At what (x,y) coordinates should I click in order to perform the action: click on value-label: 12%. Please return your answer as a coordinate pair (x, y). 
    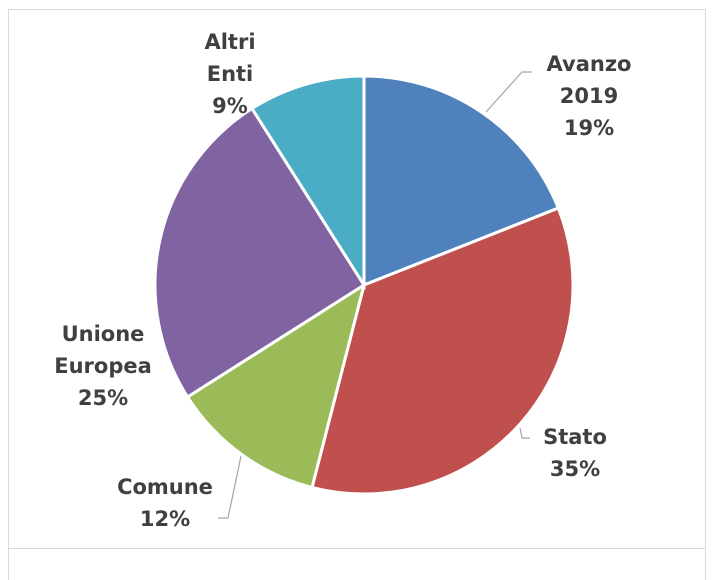
    Looking at the image, I should click on (165, 519).